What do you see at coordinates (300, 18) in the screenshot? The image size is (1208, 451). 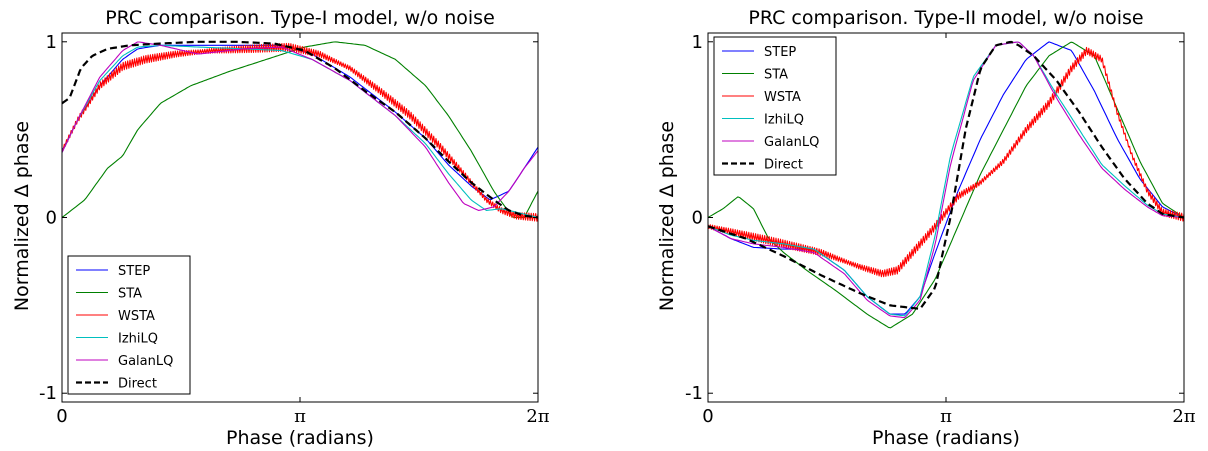 I see `chart-title: PRC comparison. Type-I model, w/o noise` at bounding box center [300, 18].